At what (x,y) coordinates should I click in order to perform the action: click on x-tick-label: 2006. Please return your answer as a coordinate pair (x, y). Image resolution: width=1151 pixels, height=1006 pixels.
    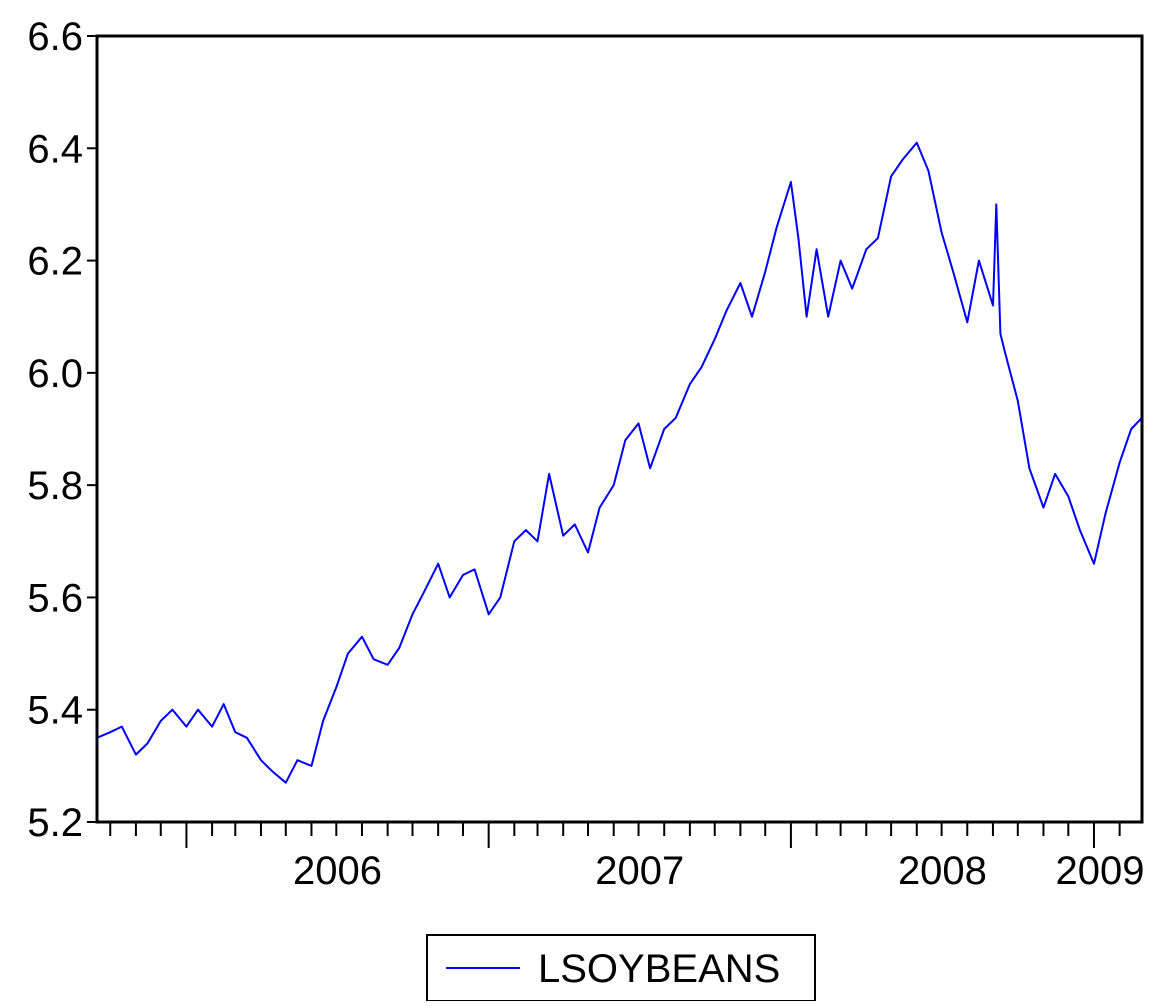
    Looking at the image, I should click on (337, 871).